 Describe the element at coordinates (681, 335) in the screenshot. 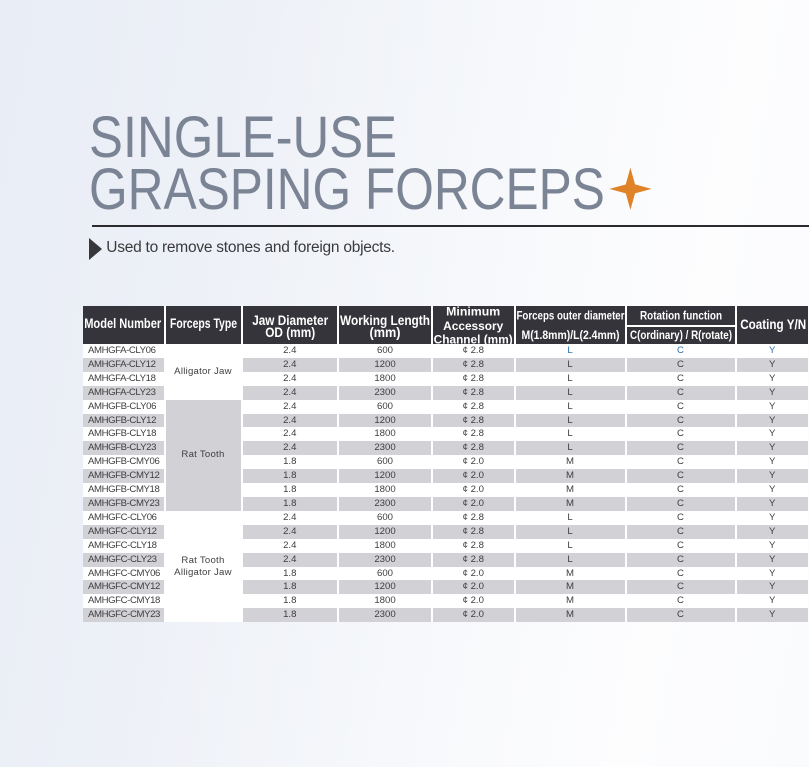

I see `svg-text: C(ordinary) / R(rotate)` at that location.